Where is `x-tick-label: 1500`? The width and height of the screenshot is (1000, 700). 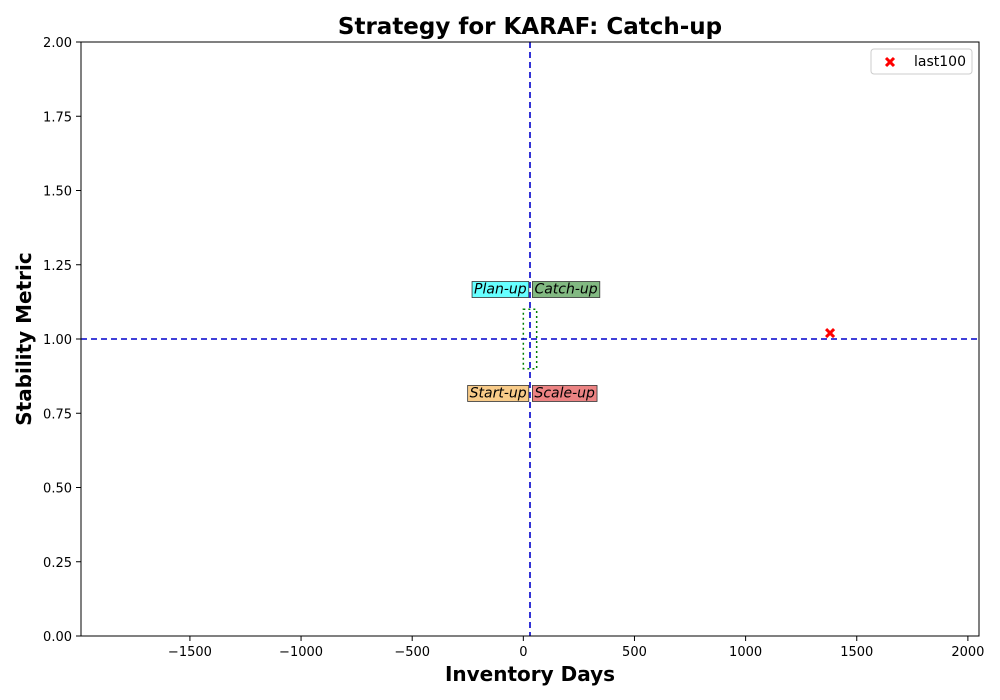
x-tick-label: 1500 is located at coordinates (856, 652).